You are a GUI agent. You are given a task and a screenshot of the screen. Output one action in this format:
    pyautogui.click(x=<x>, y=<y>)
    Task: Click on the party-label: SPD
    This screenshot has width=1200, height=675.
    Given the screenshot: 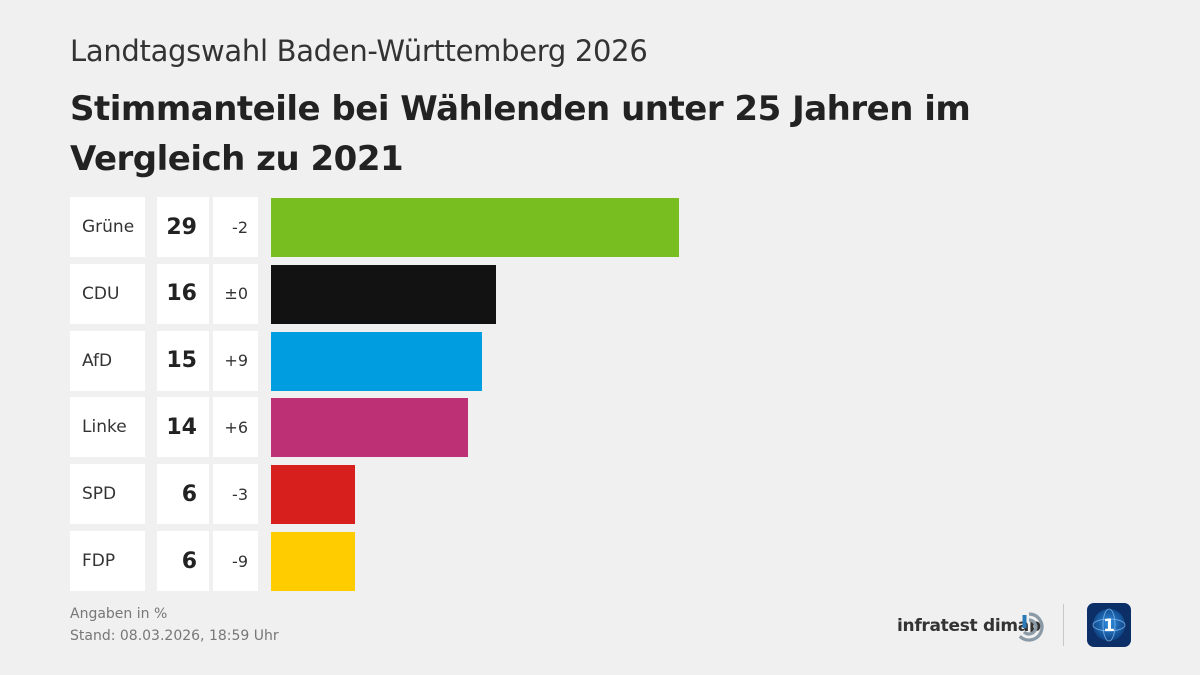 What is the action you would take?
    pyautogui.click(x=107, y=494)
    